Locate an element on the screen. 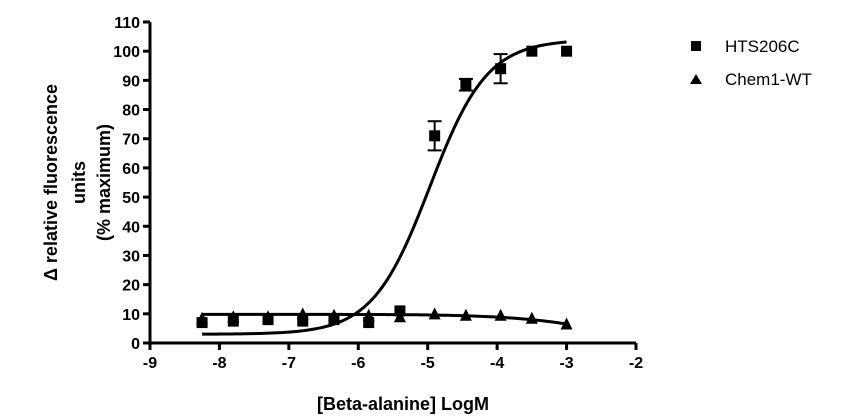 The width and height of the screenshot is (862, 420). legend-triangle-marker is located at coordinates (696, 79).